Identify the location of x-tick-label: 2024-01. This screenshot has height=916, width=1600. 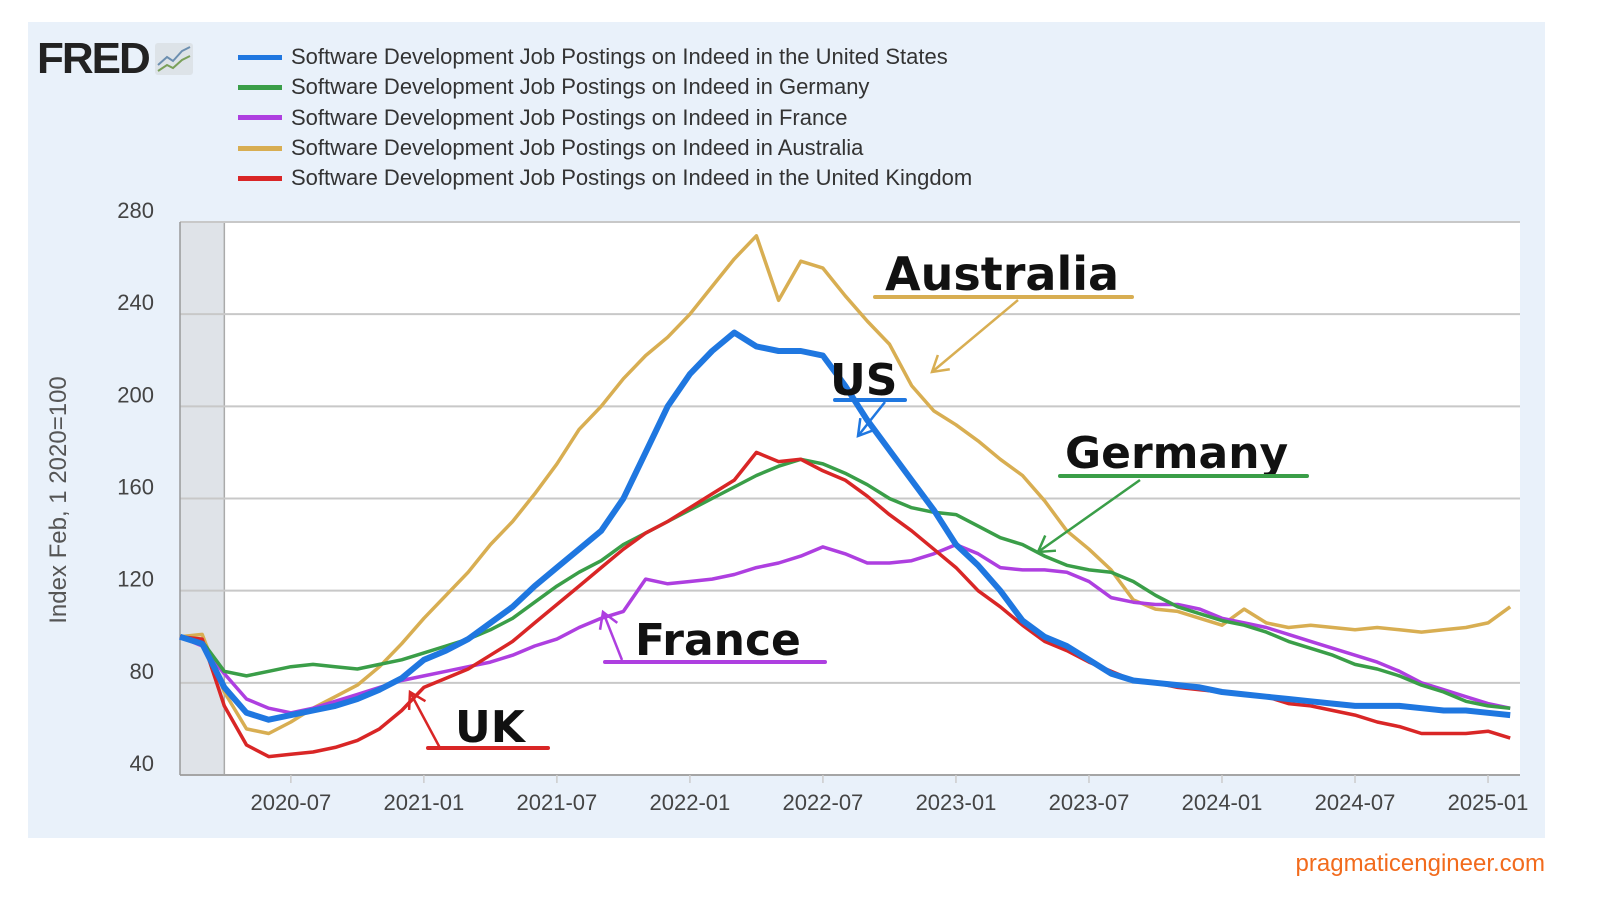
(1222, 802).